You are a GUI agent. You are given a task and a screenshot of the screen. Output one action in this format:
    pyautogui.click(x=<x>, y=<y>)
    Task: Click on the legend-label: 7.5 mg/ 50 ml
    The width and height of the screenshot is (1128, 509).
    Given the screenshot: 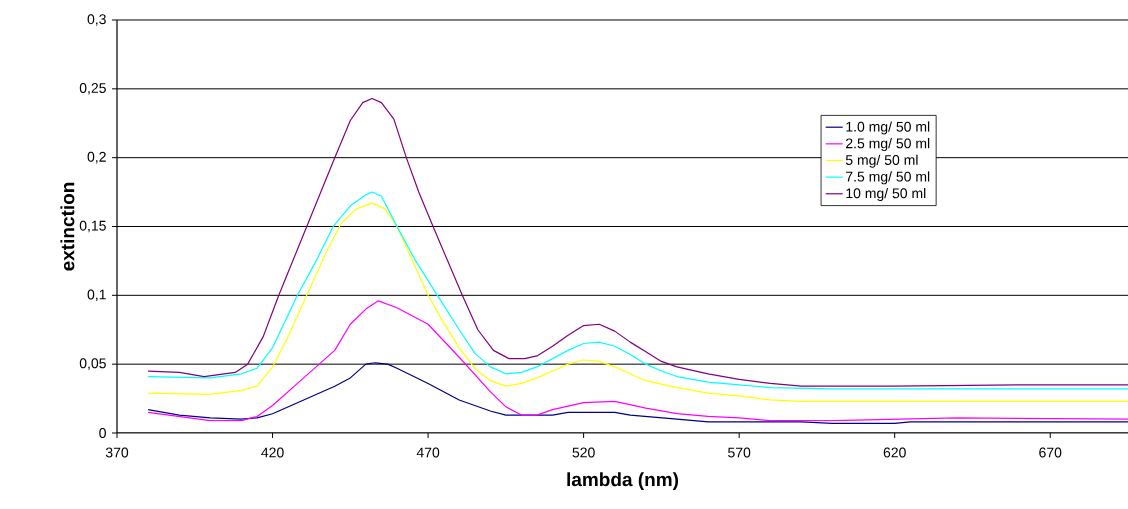 What is the action you would take?
    pyautogui.click(x=888, y=178)
    